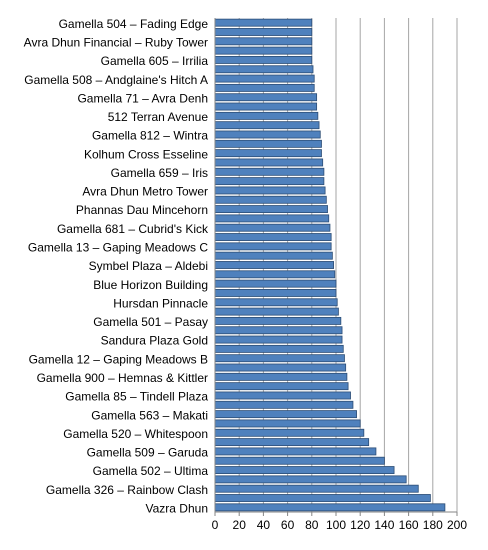 Image resolution: width=488 pixels, height=550 pixels. Describe the element at coordinates (150, 285) in the screenshot. I see `y-tick-label: Blue Horizon Building` at that location.